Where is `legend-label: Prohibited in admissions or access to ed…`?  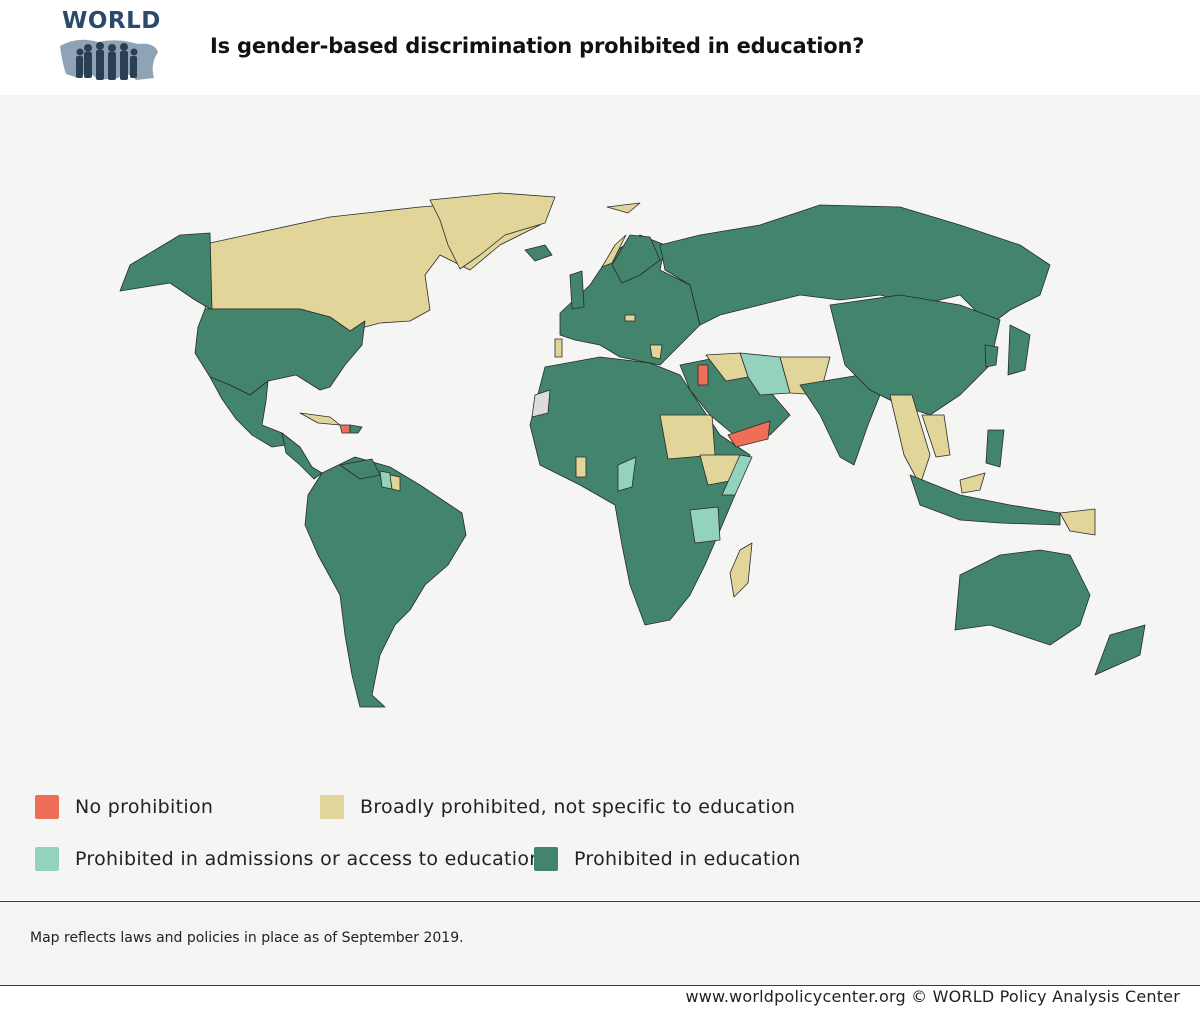
legend-label: Prohibited in admissions or access to ed… is located at coordinates (308, 859).